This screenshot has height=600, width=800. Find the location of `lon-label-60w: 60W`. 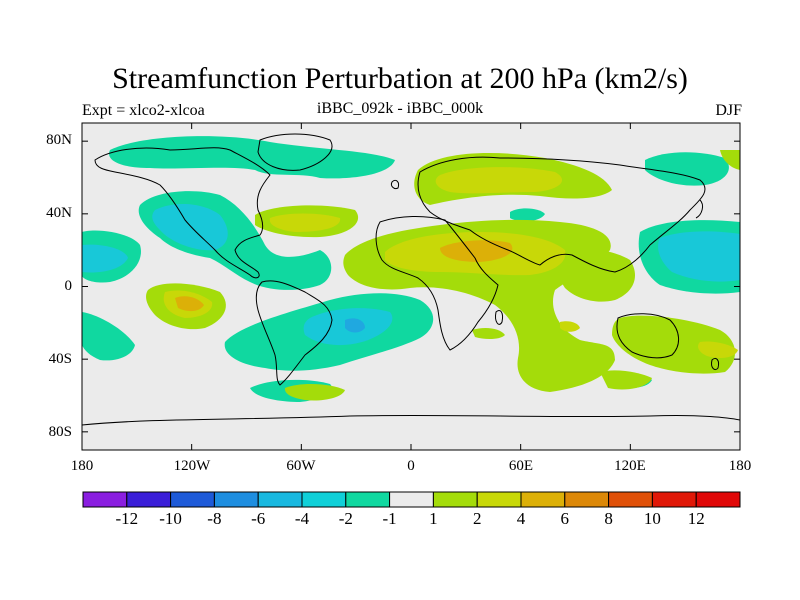

lon-label-60w: 60W is located at coordinates (301, 466).